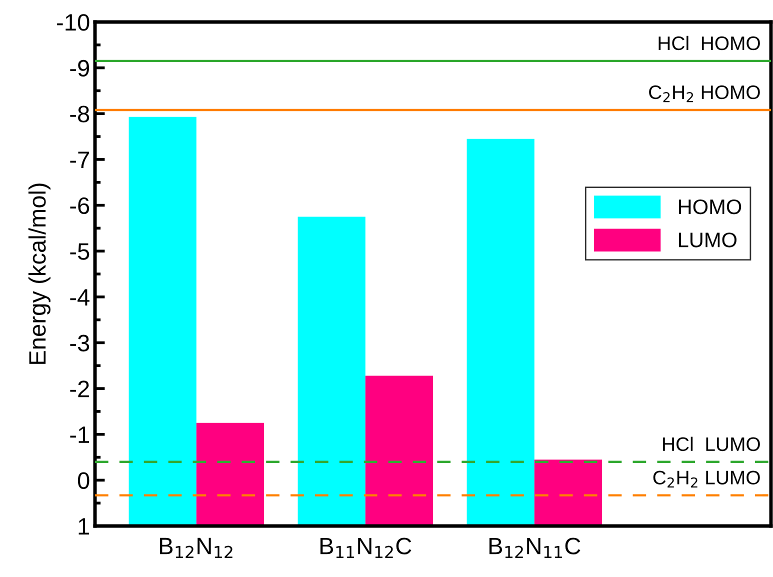  I want to click on legend-label: LUMO, so click(707, 240).